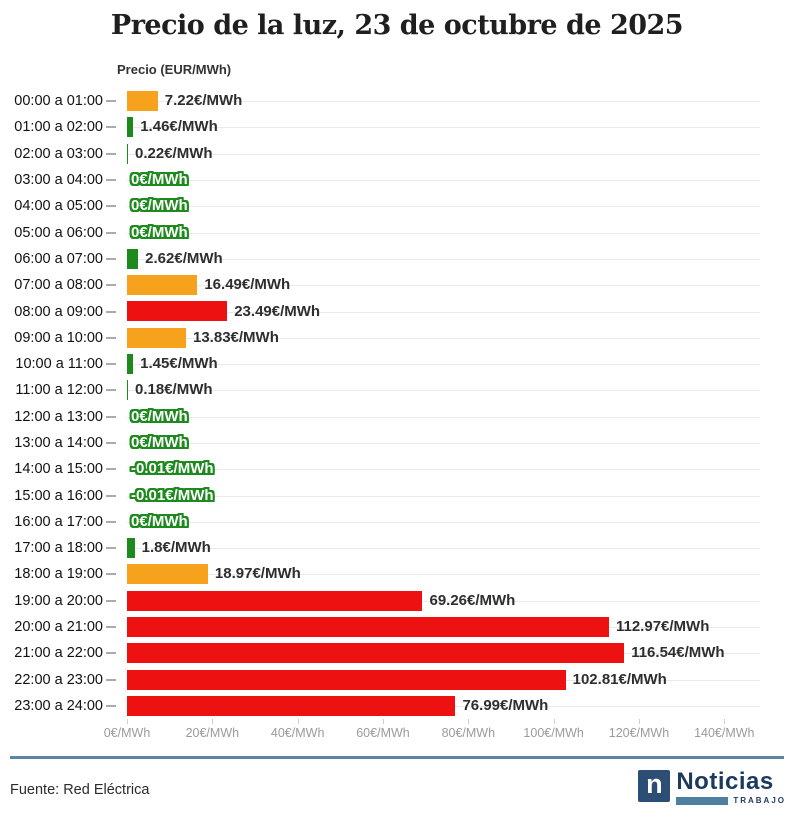 The width and height of the screenshot is (794, 819). I want to click on x-tick-label: 40€/MWh, so click(297, 733).